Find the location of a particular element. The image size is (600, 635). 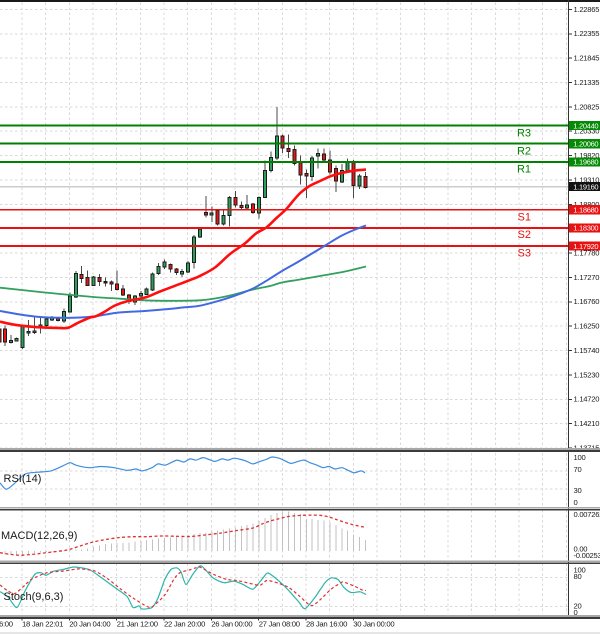

svg-text: 0.00 is located at coordinates (581, 549).